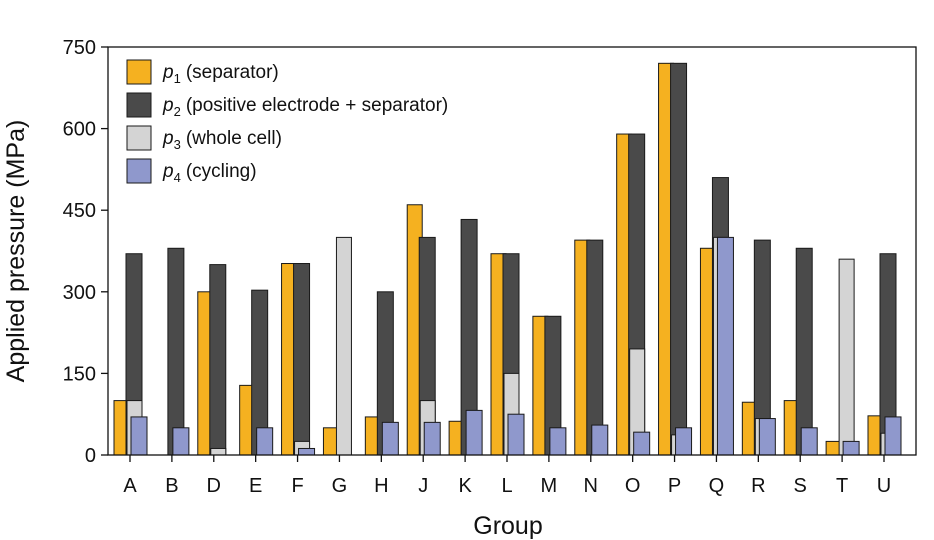 The width and height of the screenshot is (934, 540). I want to click on y-axis-title: Applied pressure (MPa), so click(16, 251).